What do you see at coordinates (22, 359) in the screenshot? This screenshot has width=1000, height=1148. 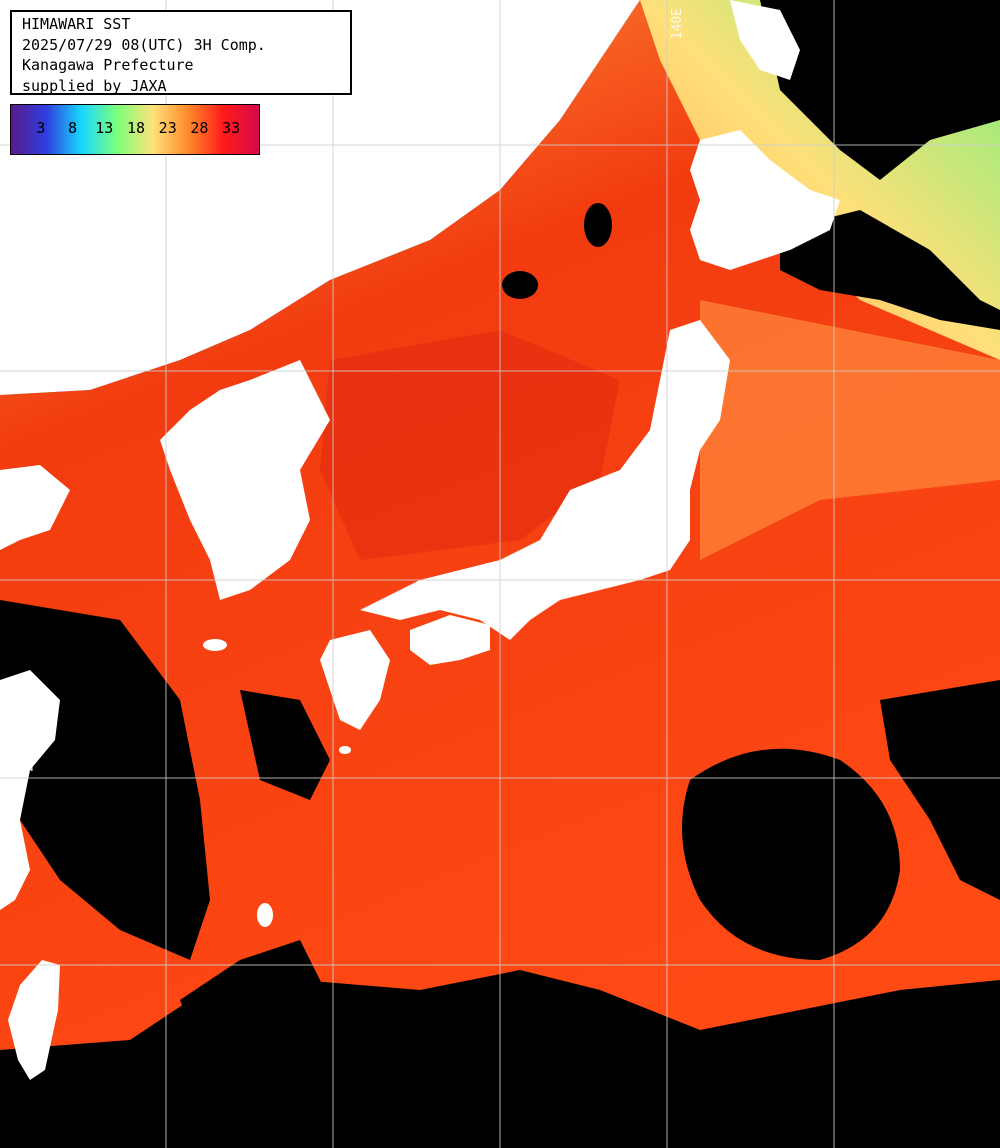 I see `latitude-label-40n: 40N` at bounding box center [22, 359].